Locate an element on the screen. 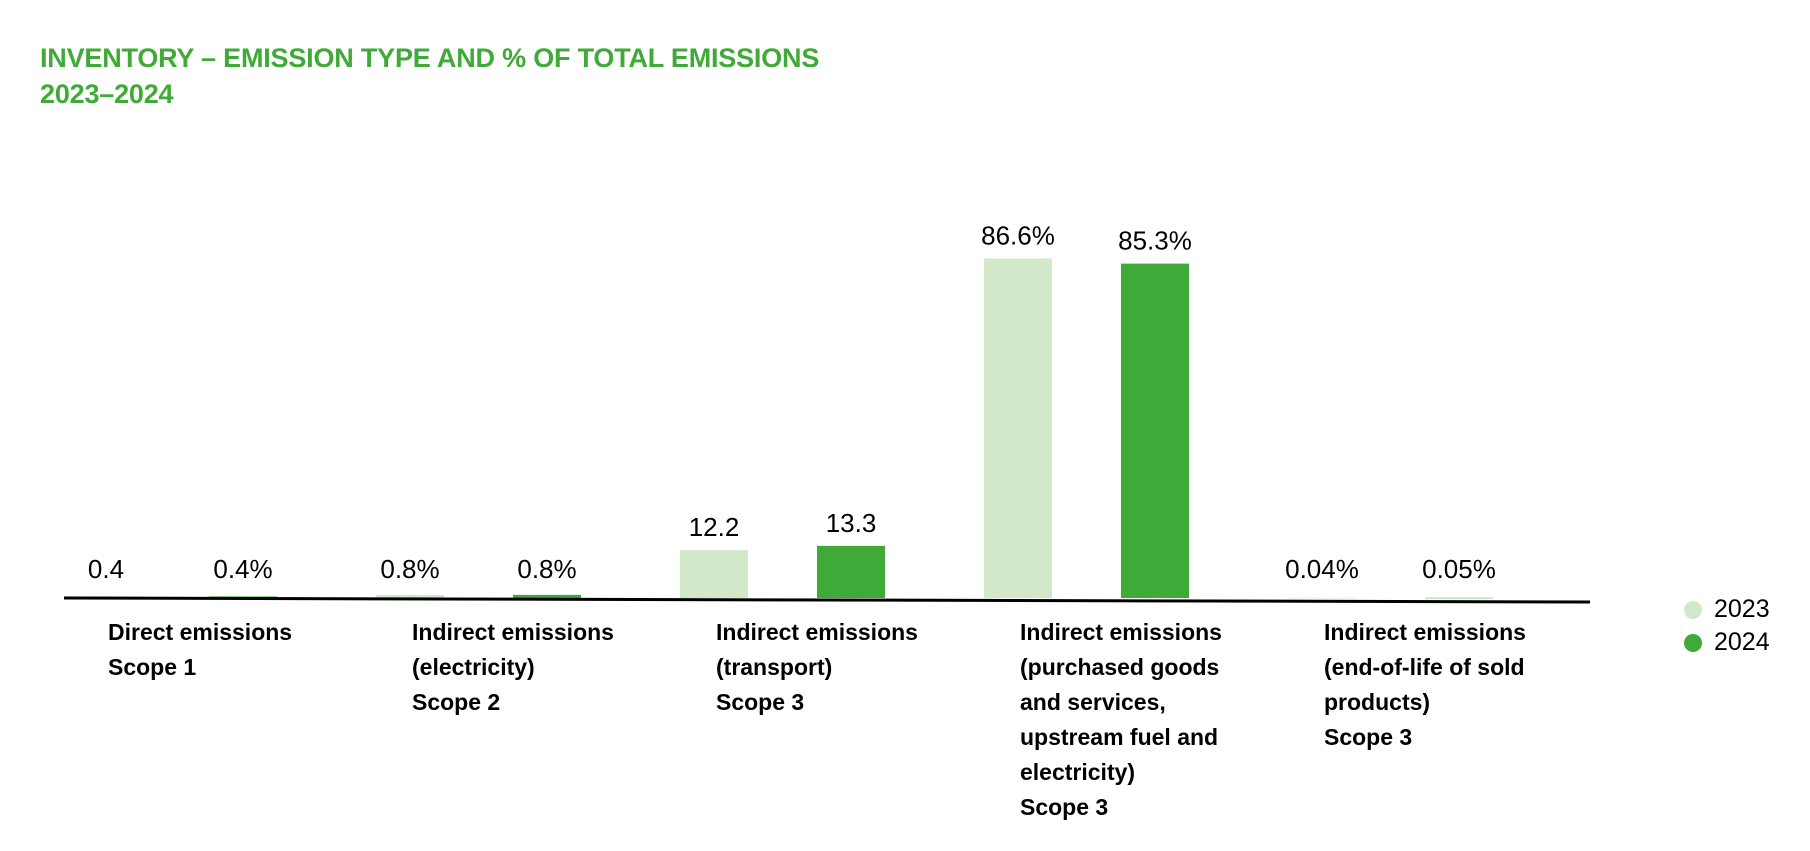  legend-swatch-2023 is located at coordinates (1693, 609).